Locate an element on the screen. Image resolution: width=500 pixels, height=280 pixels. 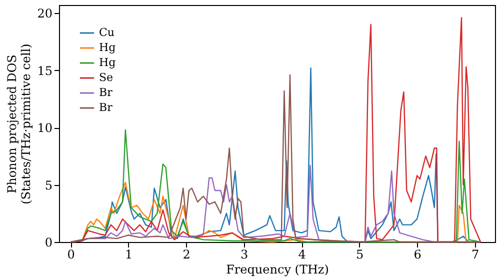
y-tick-label: 5 is located at coordinates (48, 185).